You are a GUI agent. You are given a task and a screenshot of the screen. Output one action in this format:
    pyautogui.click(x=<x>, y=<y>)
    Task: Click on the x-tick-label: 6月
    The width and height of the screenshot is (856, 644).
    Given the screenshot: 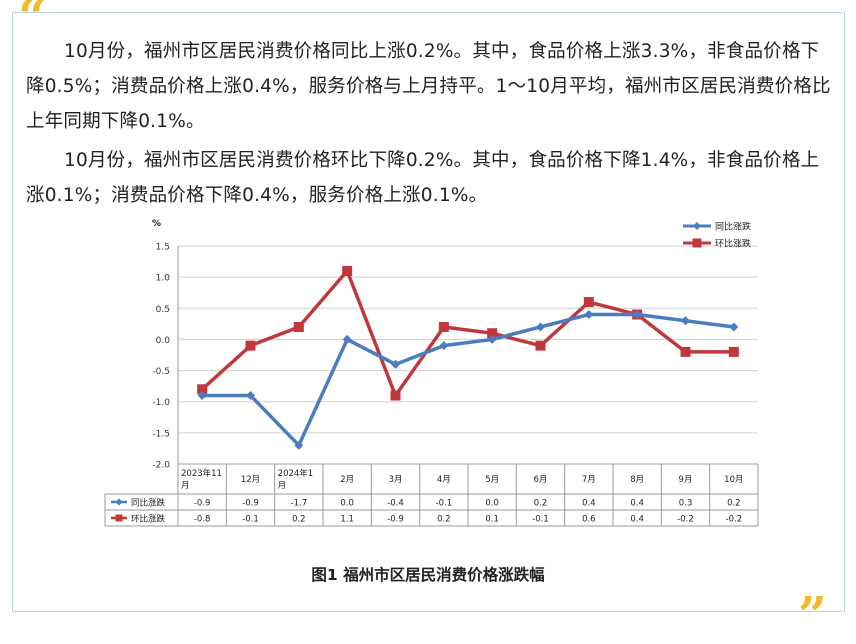 What is the action you would take?
    pyautogui.click(x=541, y=480)
    